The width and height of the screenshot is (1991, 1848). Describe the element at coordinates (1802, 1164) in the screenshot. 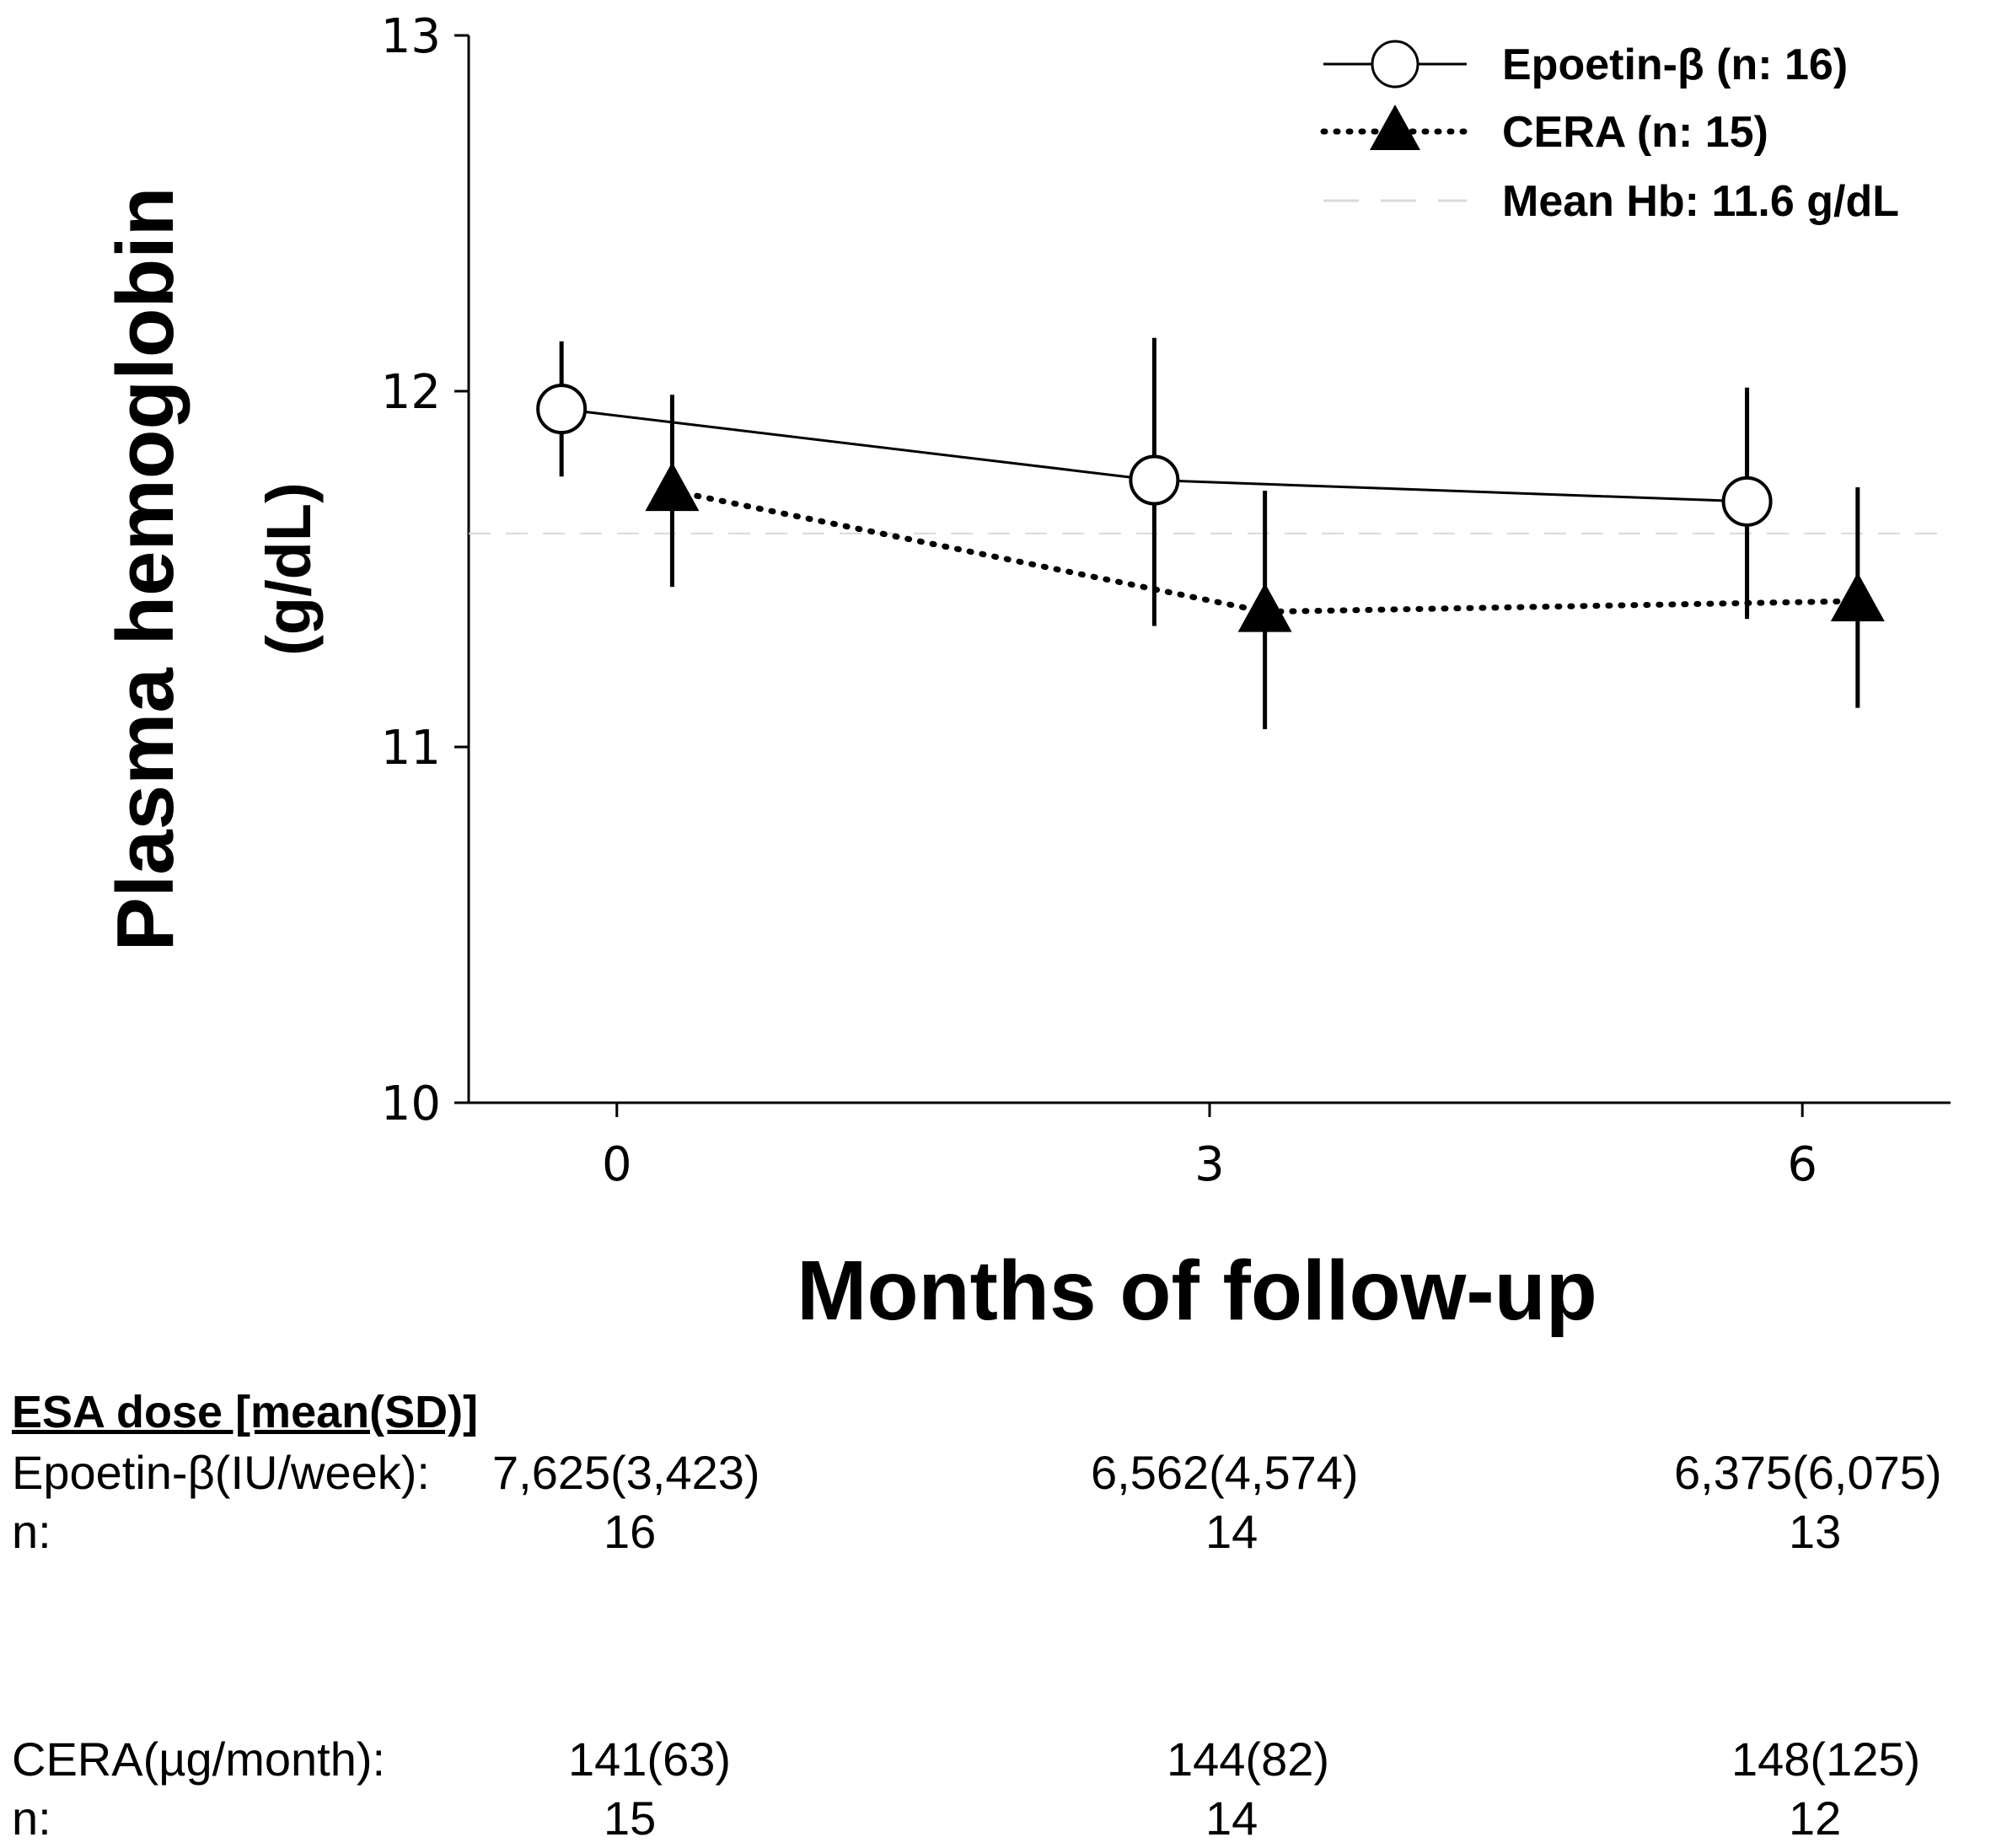

I see `x-tick-label-6: 6` at that location.